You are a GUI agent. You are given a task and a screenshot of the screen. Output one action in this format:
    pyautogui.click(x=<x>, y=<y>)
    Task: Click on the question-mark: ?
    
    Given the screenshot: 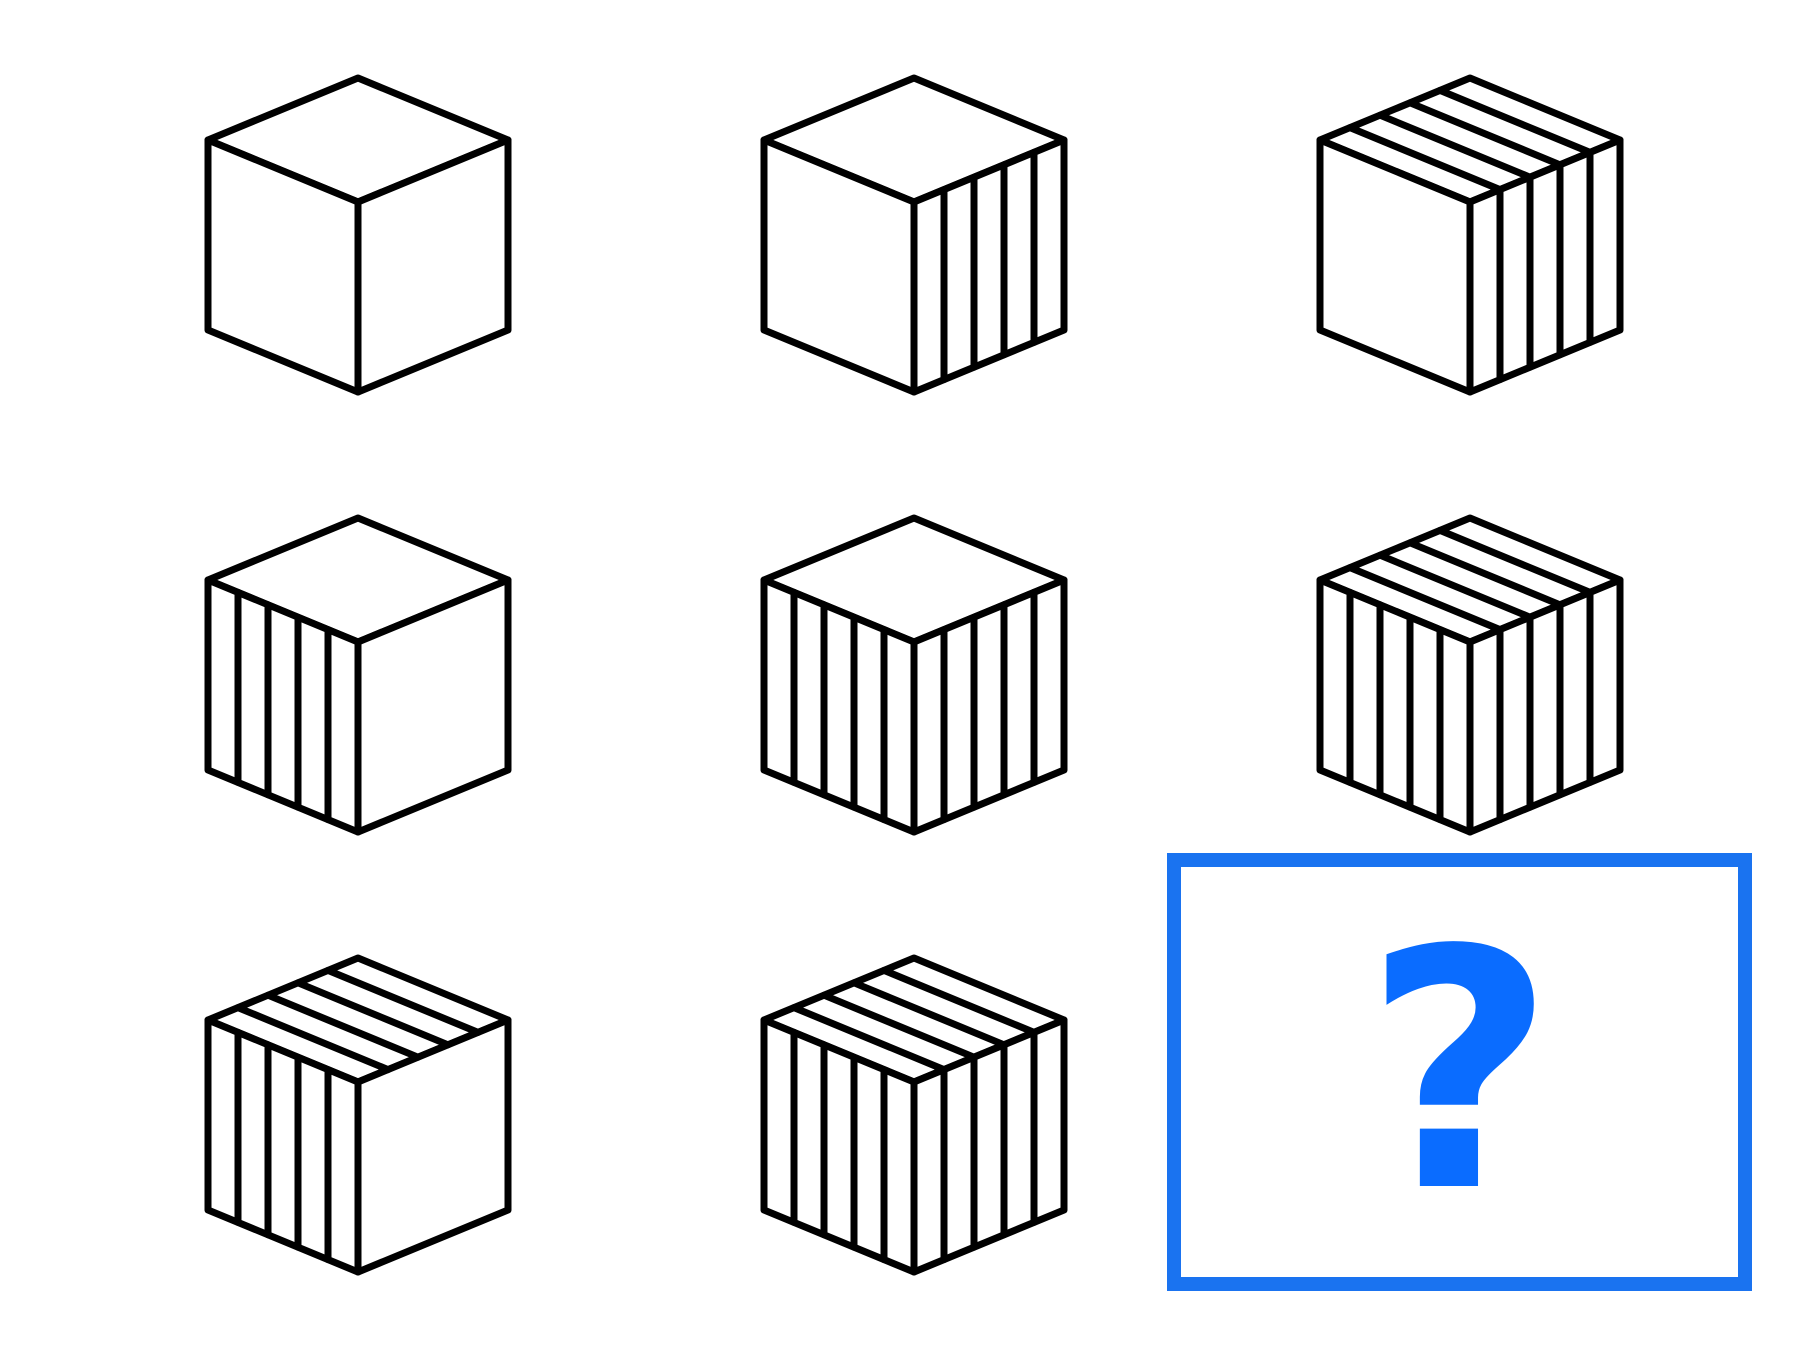 What is the action you would take?
    pyautogui.click(x=1459, y=1072)
    